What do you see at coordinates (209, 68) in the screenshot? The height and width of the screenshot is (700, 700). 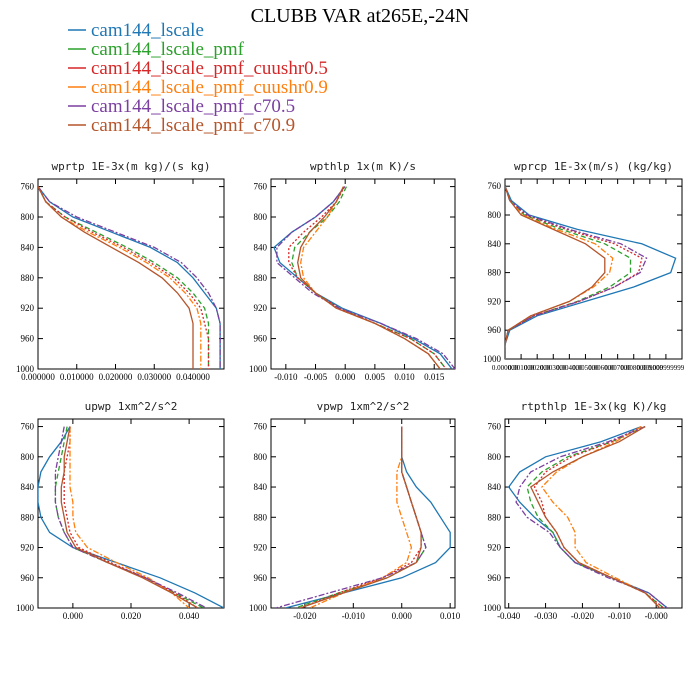 I see `legend-label: cam144_lscale_pmf_cuushr0.5` at bounding box center [209, 68].